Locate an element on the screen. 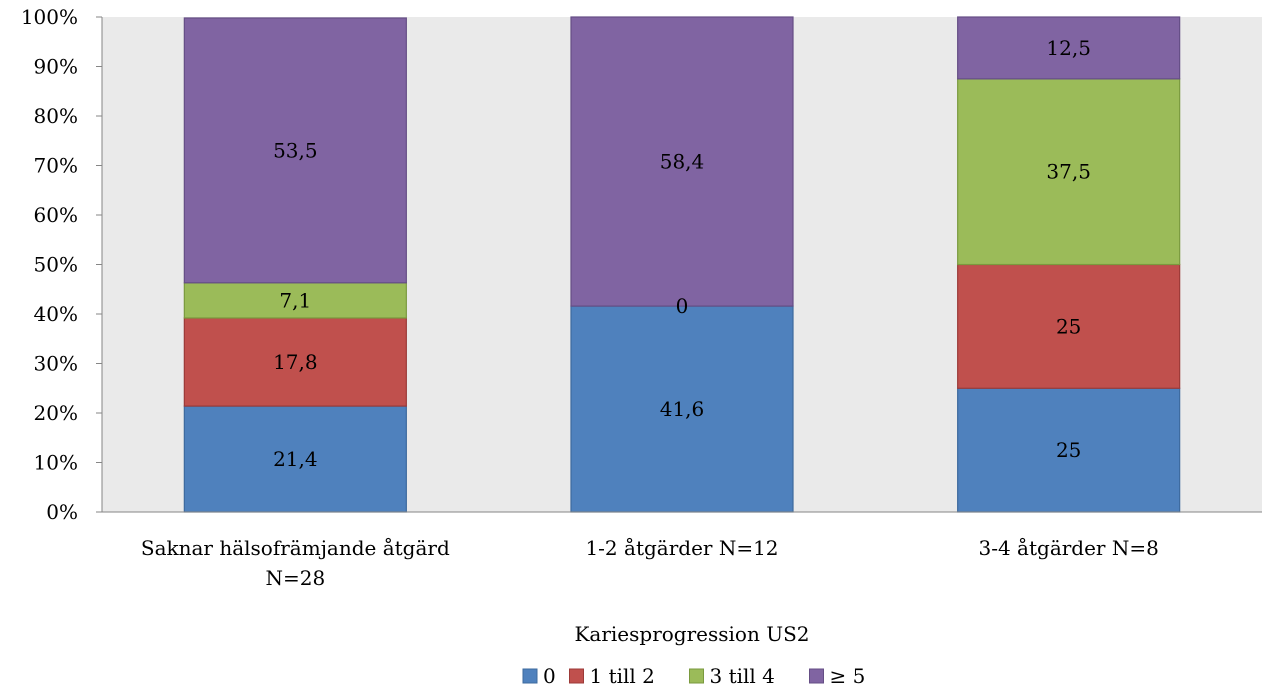 This screenshot has height=695, width=1264. data-label: 12,5 is located at coordinates (1068, 48).